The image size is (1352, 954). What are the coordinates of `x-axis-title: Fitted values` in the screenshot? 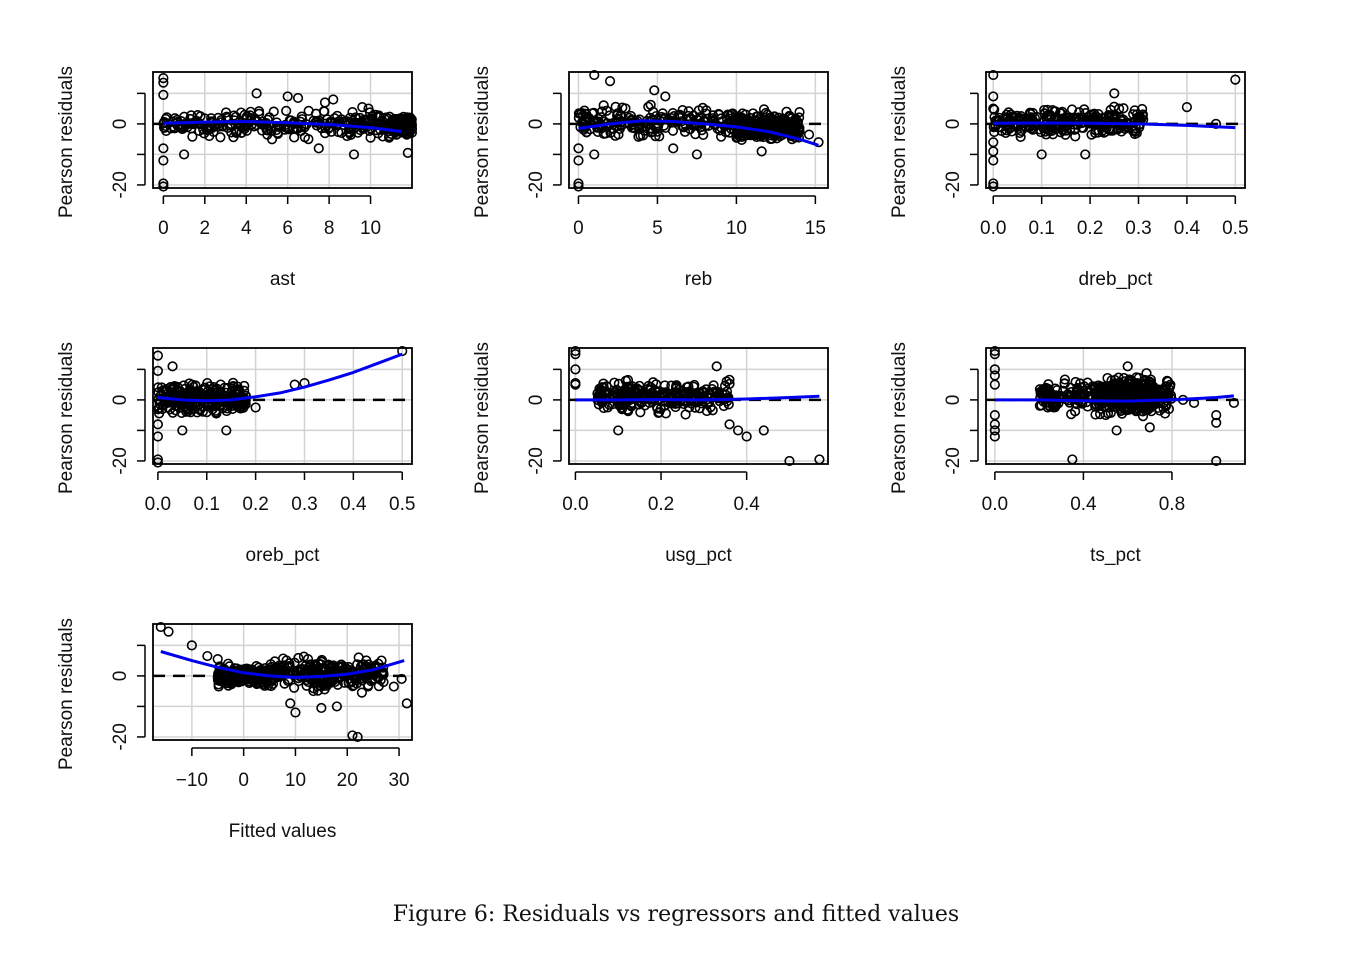 It's located at (283, 831).